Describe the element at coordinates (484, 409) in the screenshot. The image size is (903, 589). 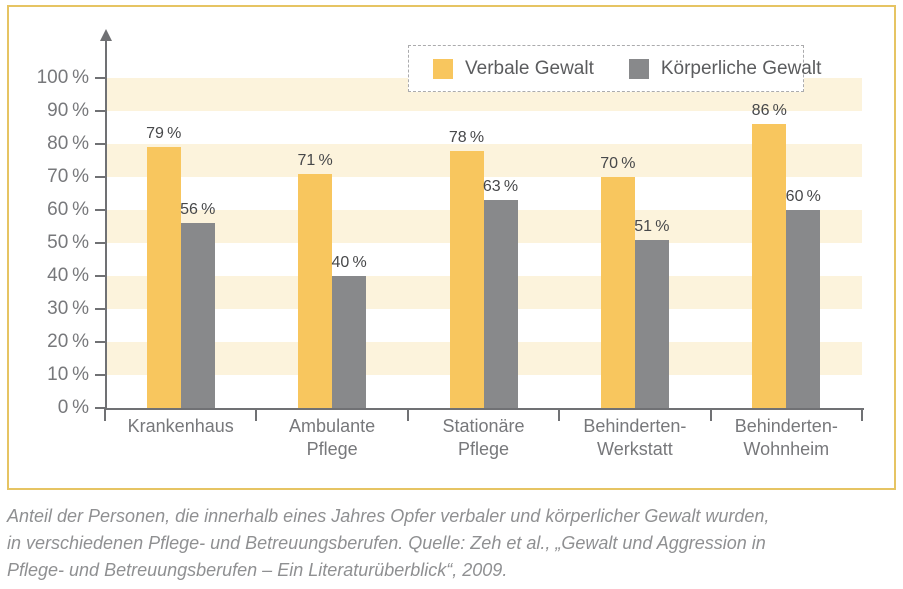
I see `x-axis-line` at that location.